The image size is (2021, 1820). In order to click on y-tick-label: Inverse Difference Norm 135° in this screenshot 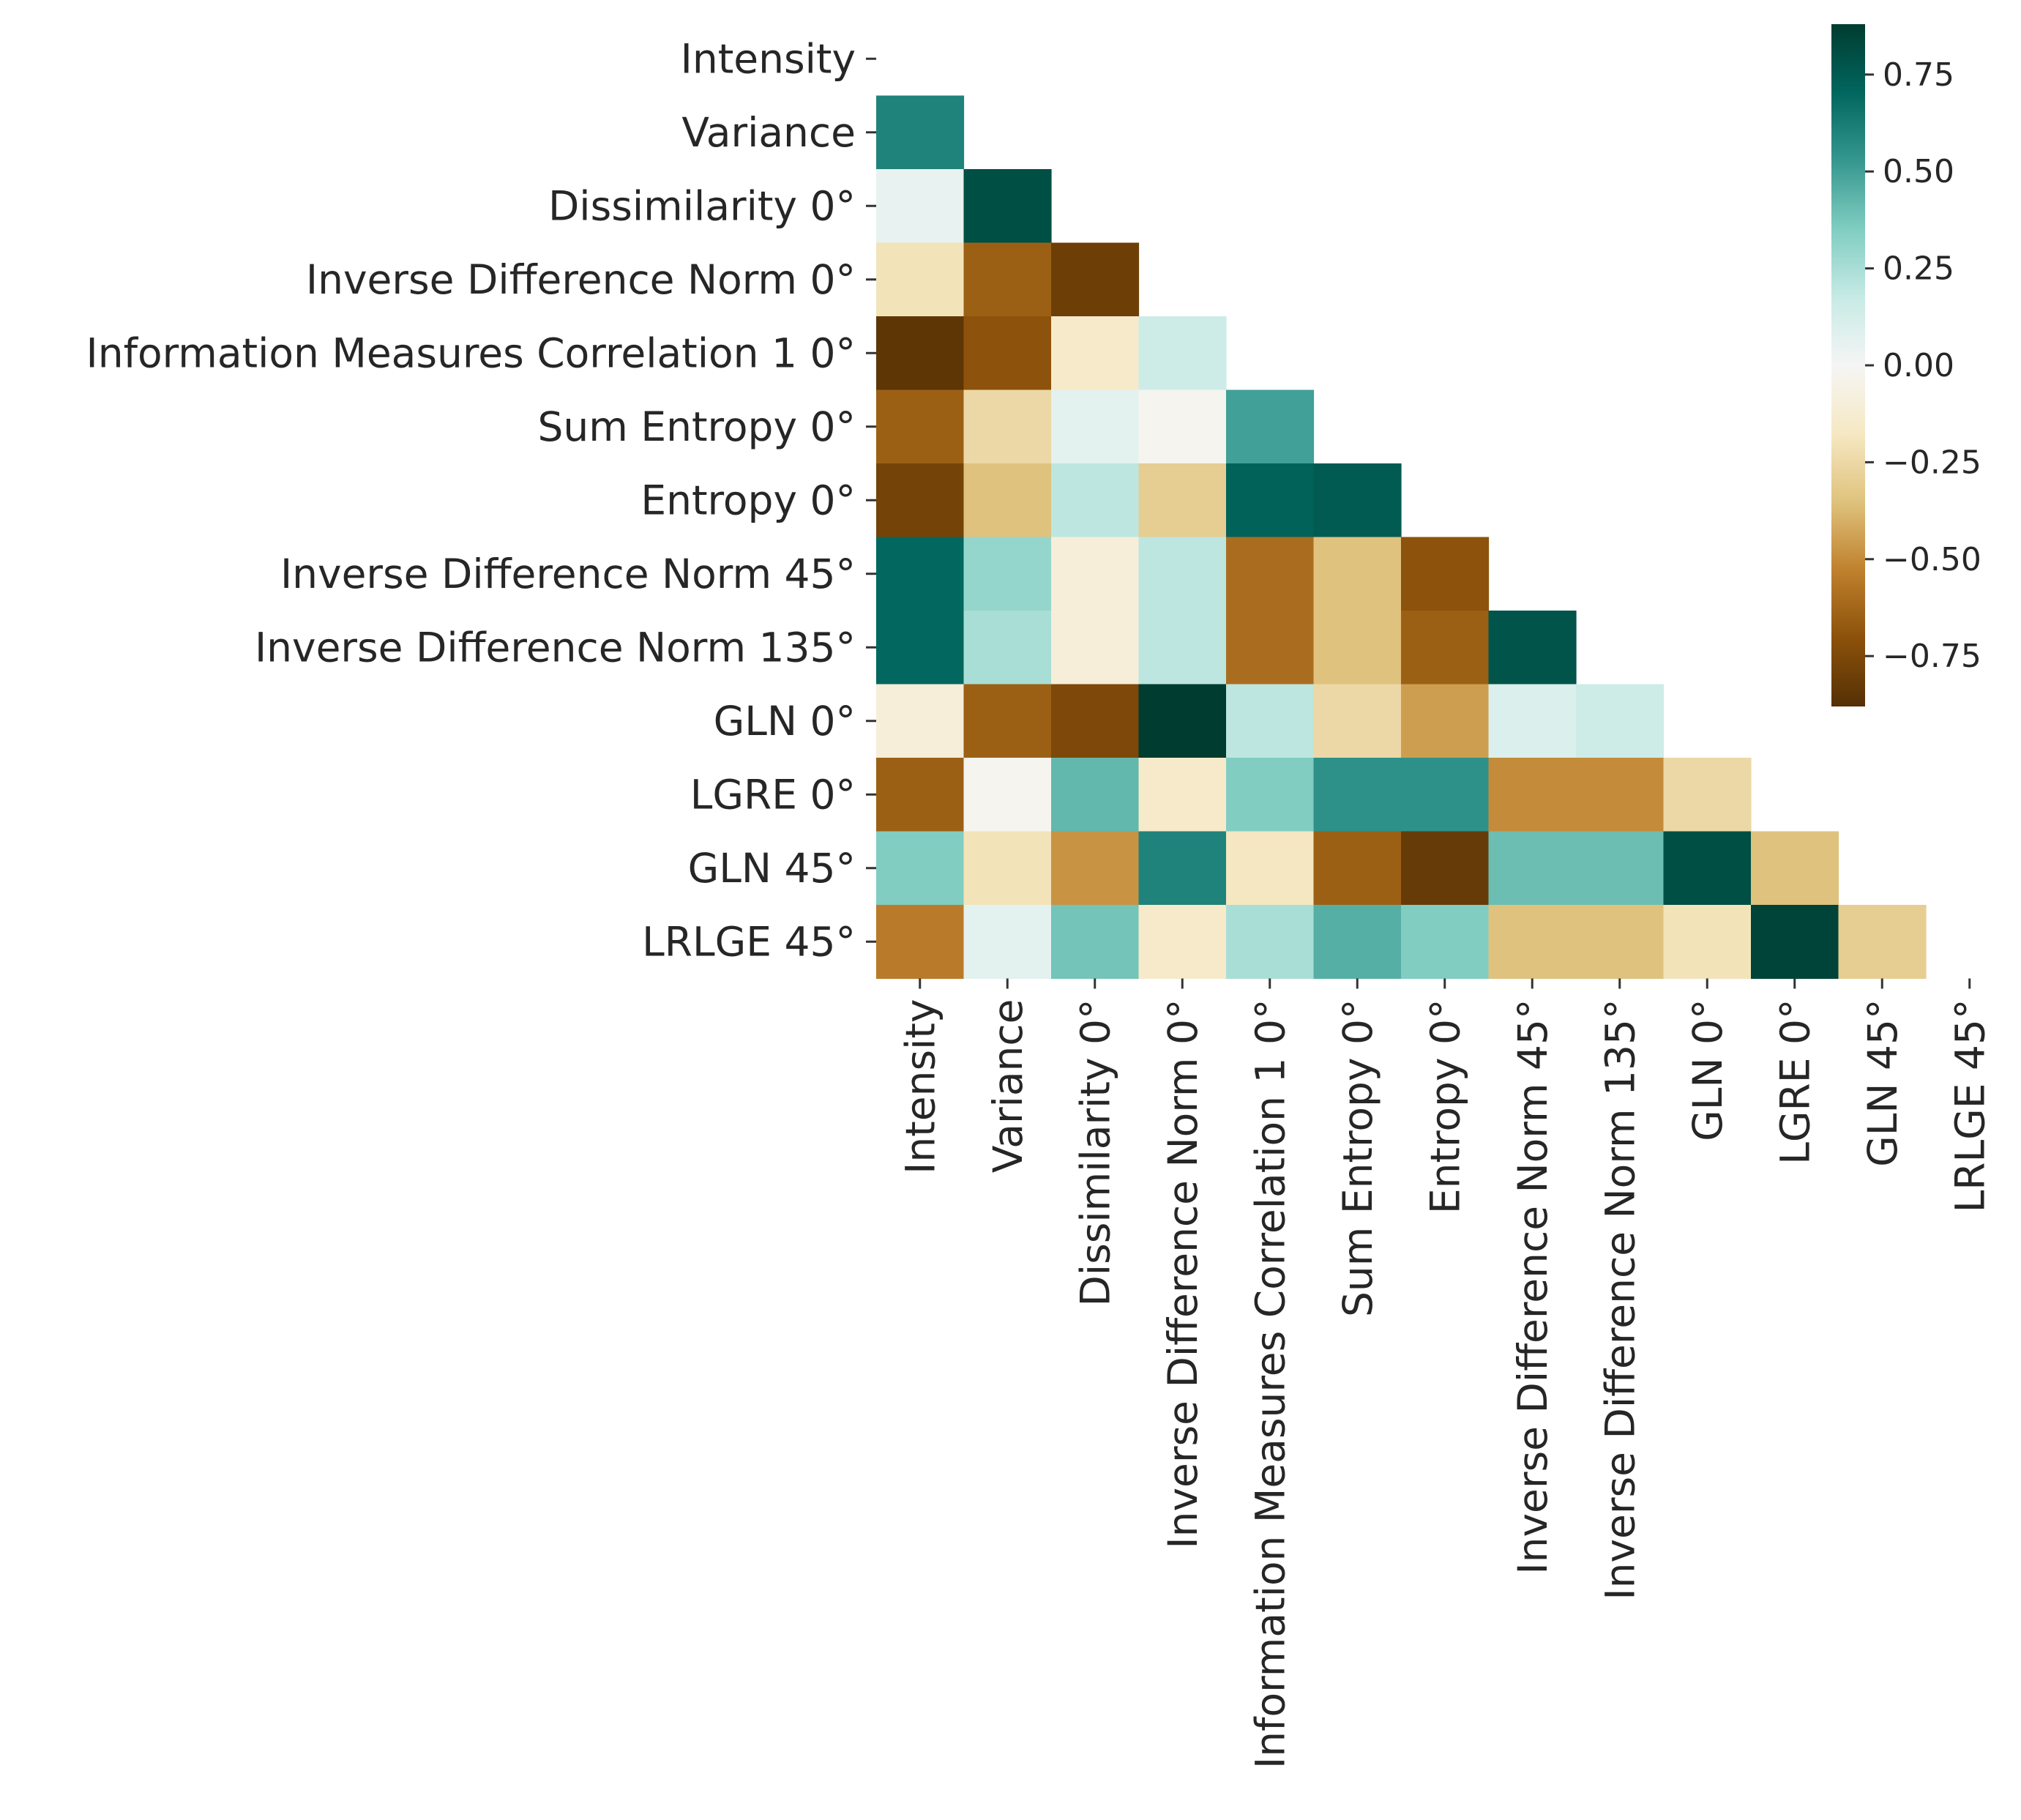, I will do `click(555, 647)`.